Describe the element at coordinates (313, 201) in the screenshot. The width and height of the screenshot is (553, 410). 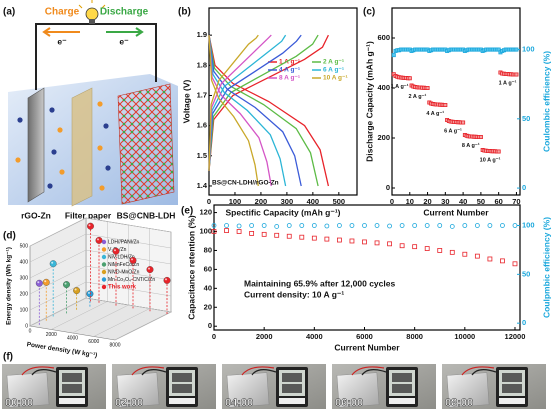
I see `x-tick-label: 400` at that location.